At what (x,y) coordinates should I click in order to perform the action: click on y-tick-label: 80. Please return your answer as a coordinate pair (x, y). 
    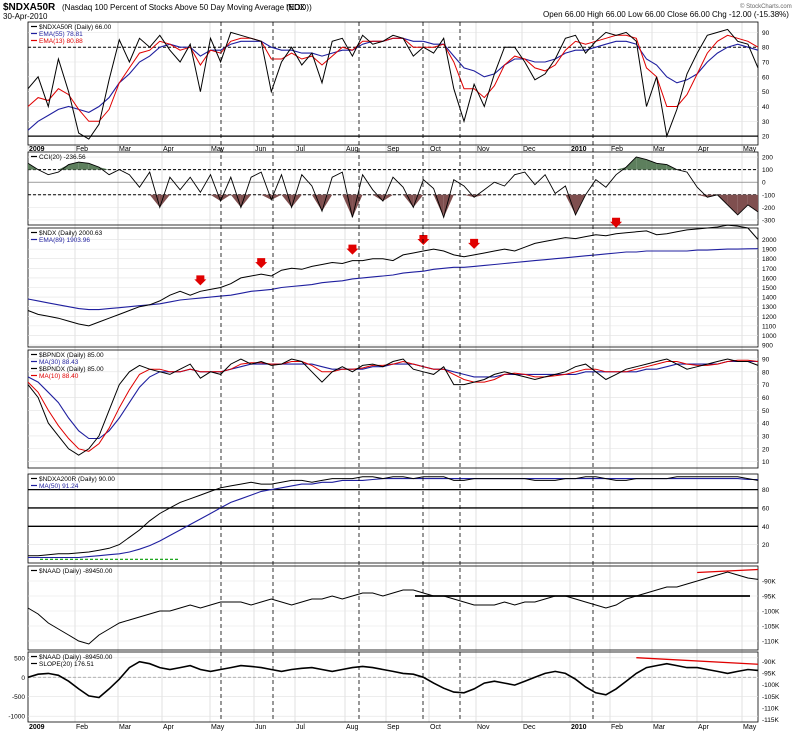
    Looking at the image, I should click on (766, 48).